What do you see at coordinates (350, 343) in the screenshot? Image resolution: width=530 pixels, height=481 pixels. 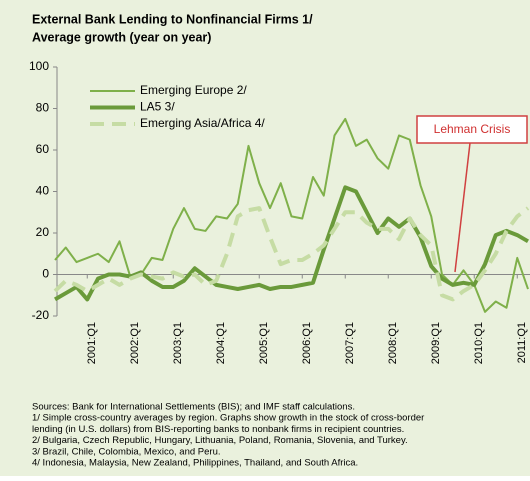 I see `x-tick-label: 2007:Q1` at bounding box center [350, 343].